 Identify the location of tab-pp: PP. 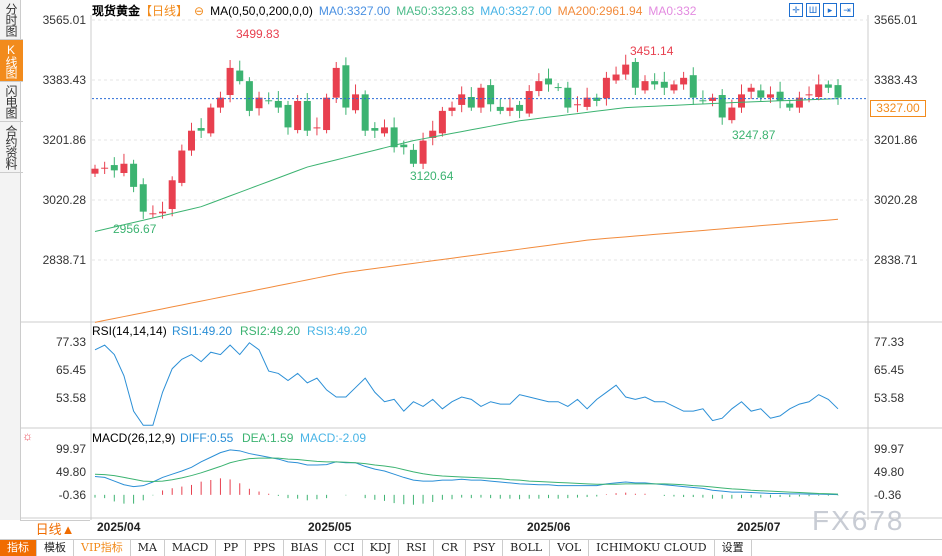
(231, 548).